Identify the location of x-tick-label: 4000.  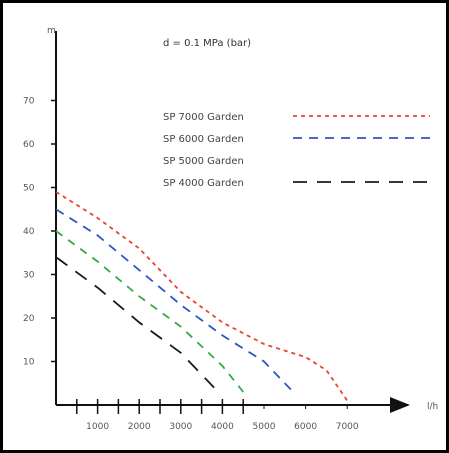
(222, 427).